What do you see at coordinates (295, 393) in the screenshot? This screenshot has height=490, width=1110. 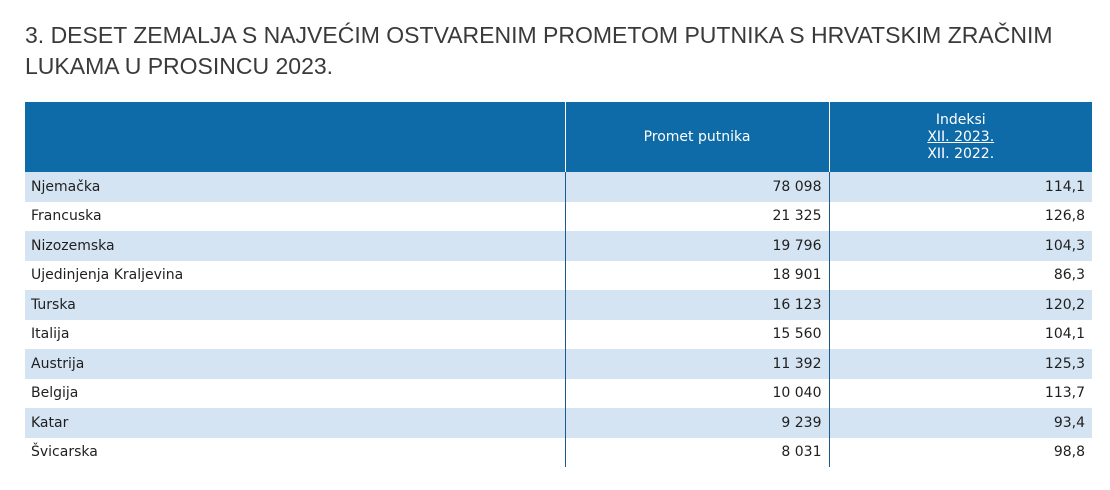 I see `country-cell: Belgija` at bounding box center [295, 393].